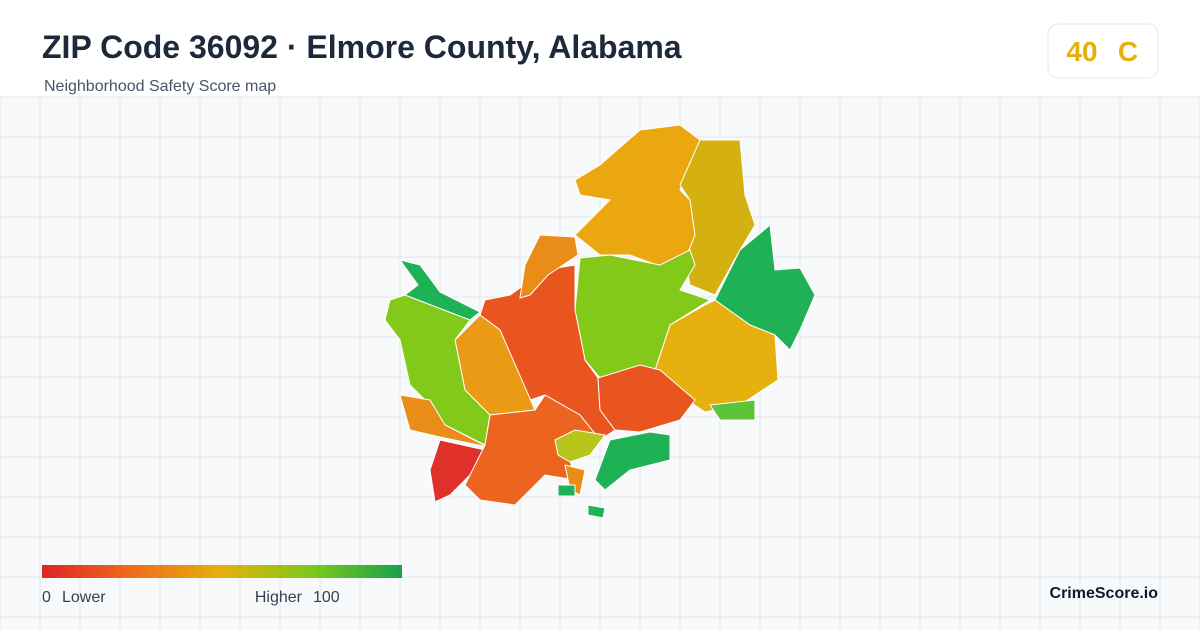 This screenshot has height=630, width=1200. Describe the element at coordinates (1103, 51) in the screenshot. I see `score-box` at that location.